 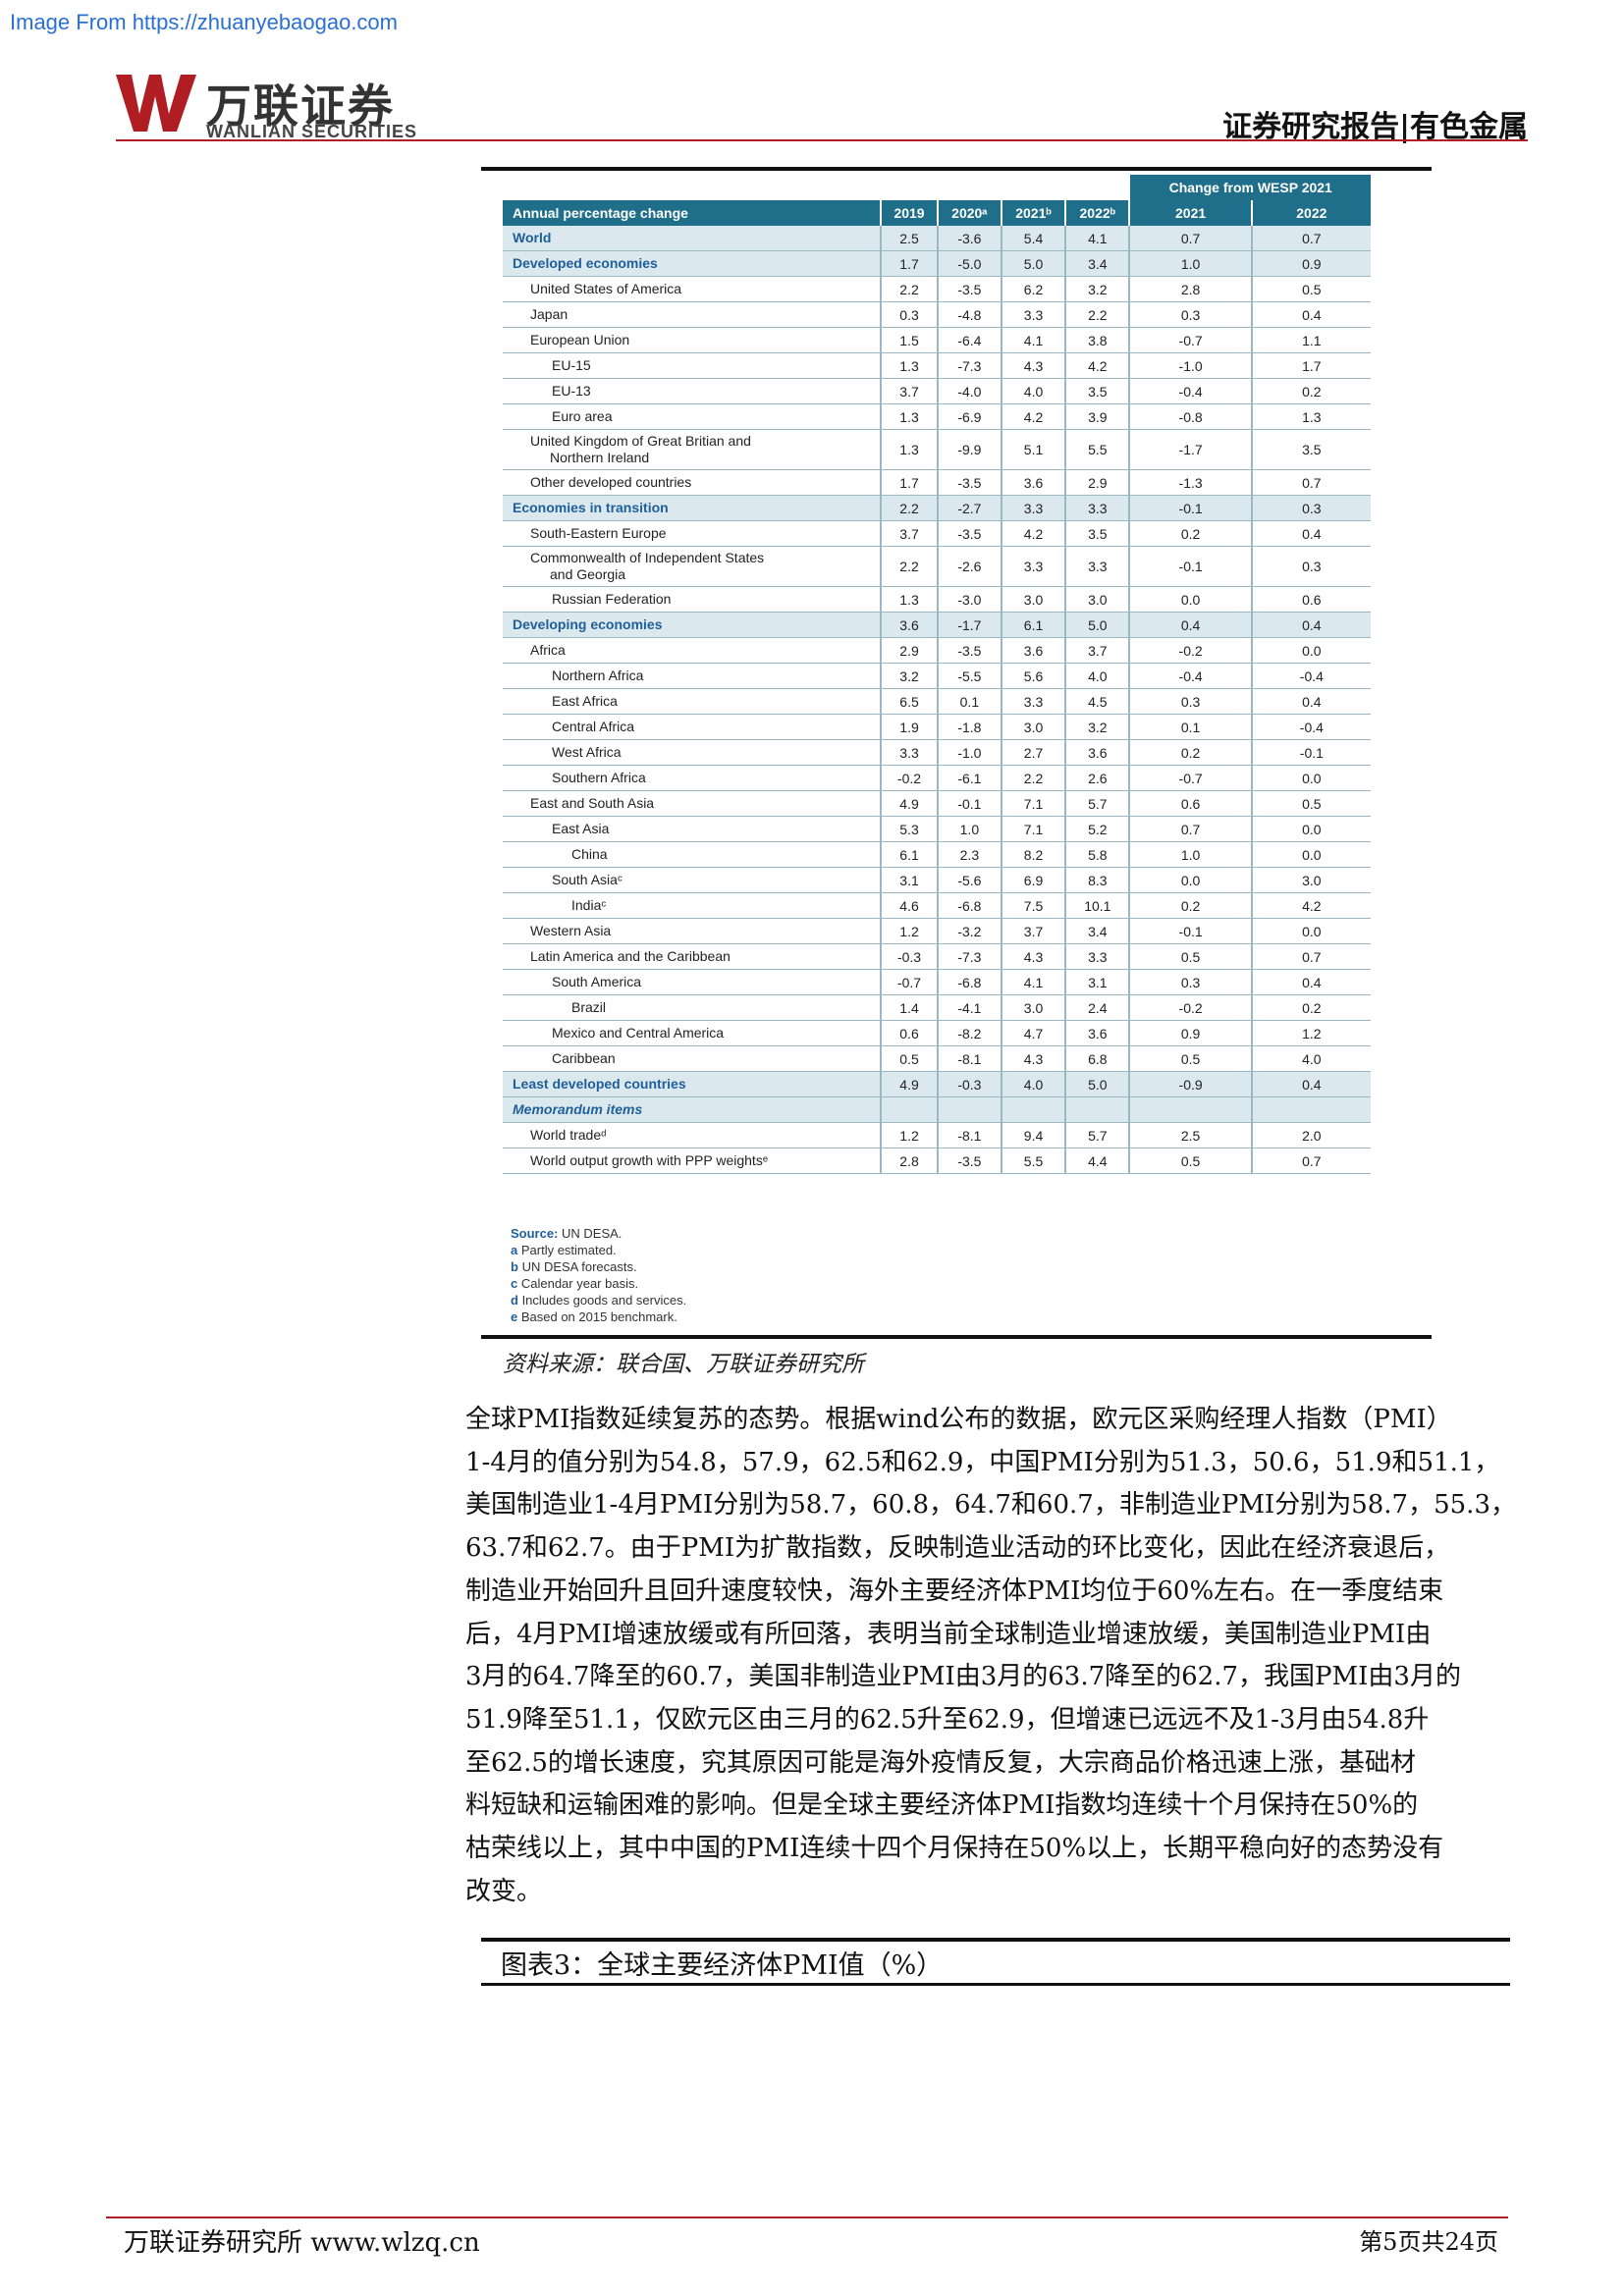 What do you see at coordinates (910, 701) in the screenshot?
I see `cell-value: 6.5` at bounding box center [910, 701].